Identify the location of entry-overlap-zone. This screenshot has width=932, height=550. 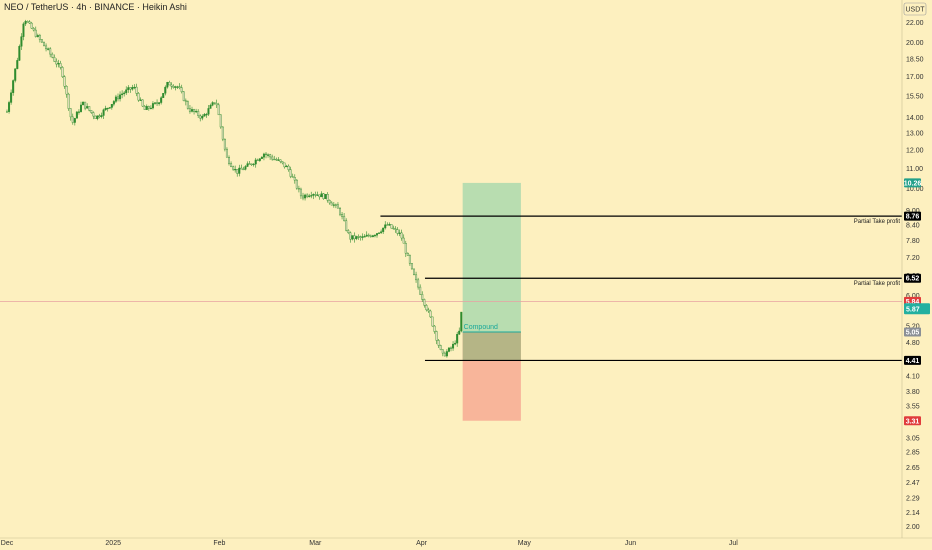
(491, 346).